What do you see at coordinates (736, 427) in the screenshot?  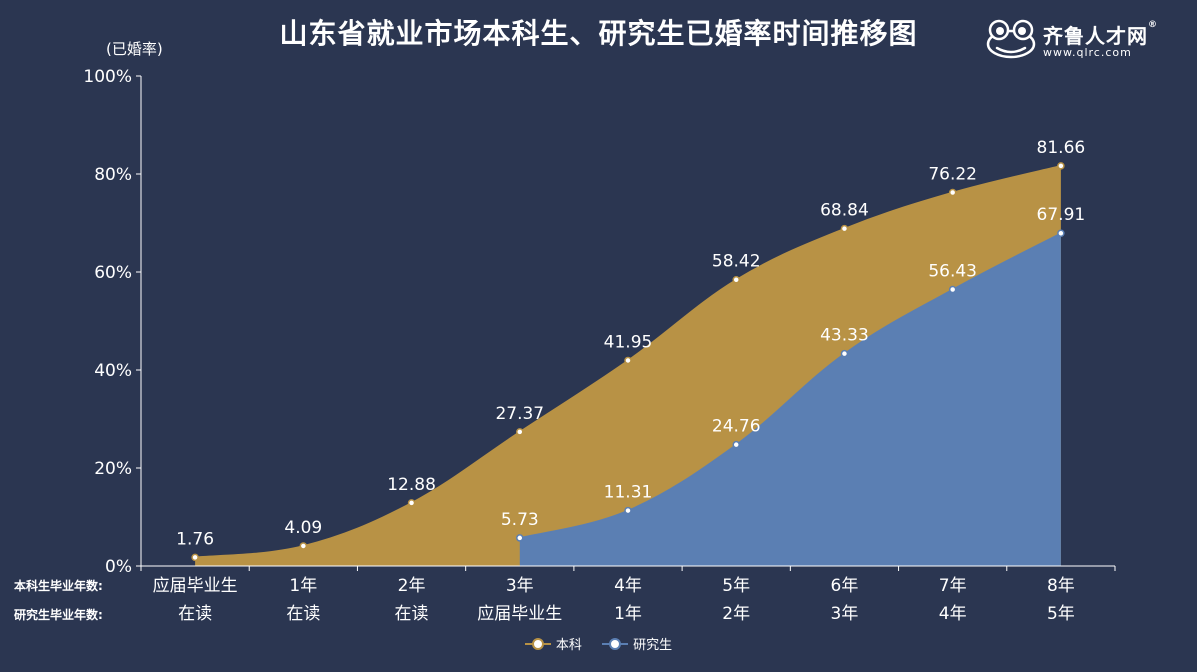 I see `data-label-1: 24.76` at bounding box center [736, 427].